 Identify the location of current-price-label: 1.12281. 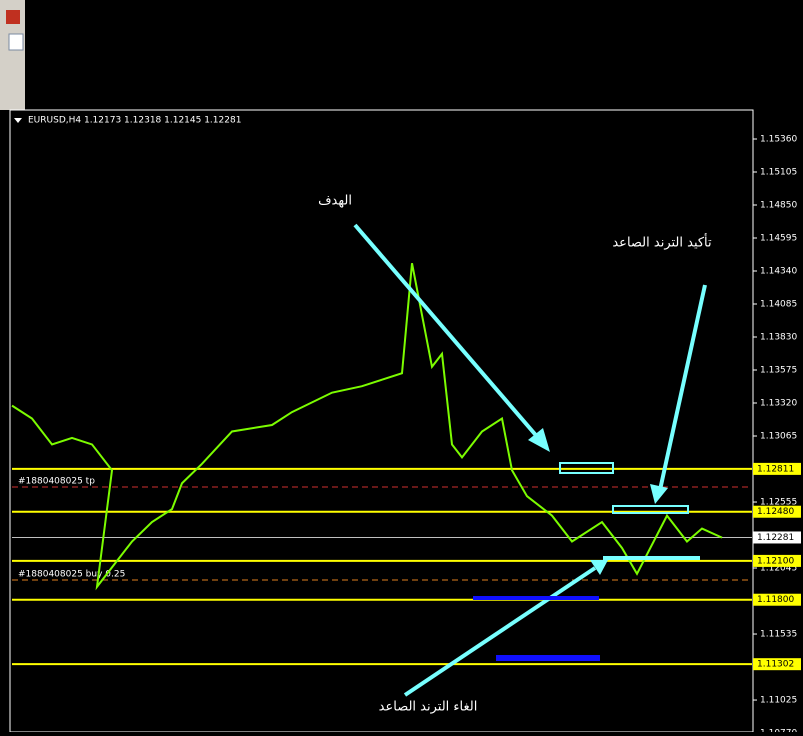
(775, 538).